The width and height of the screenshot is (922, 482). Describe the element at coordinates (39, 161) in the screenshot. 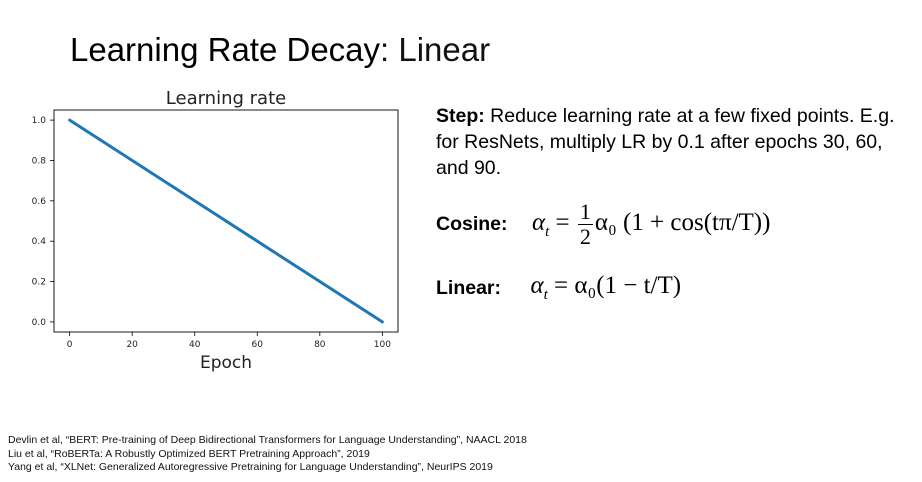

I see `y-tick-label: 0.8` at that location.